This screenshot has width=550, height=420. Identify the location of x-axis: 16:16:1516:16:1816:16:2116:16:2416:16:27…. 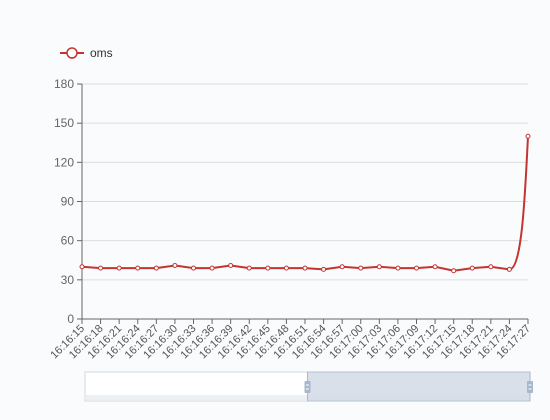
(290, 339).